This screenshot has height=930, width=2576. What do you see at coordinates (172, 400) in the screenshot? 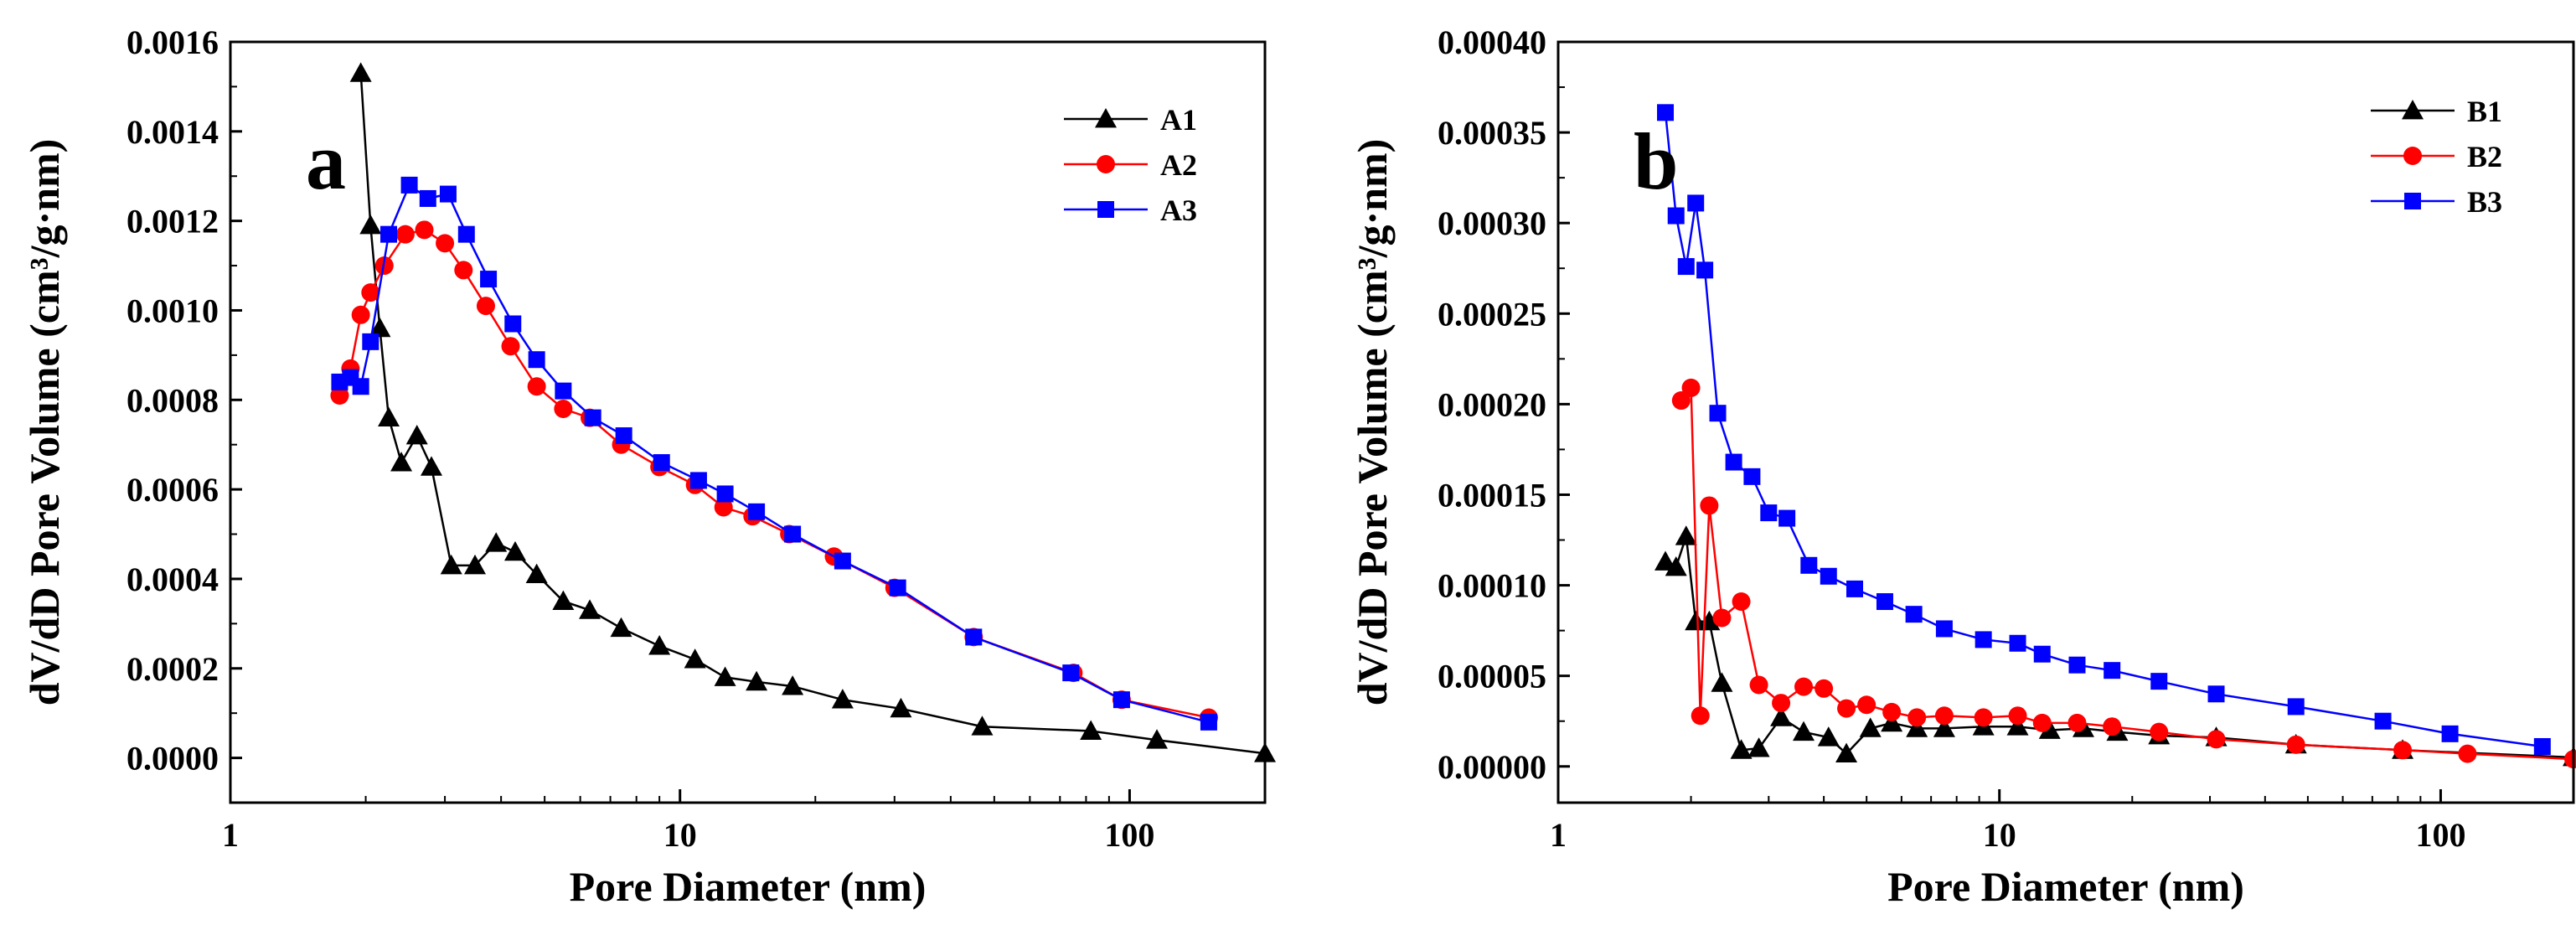
I see `y-tick-label: 0.0008` at bounding box center [172, 400].